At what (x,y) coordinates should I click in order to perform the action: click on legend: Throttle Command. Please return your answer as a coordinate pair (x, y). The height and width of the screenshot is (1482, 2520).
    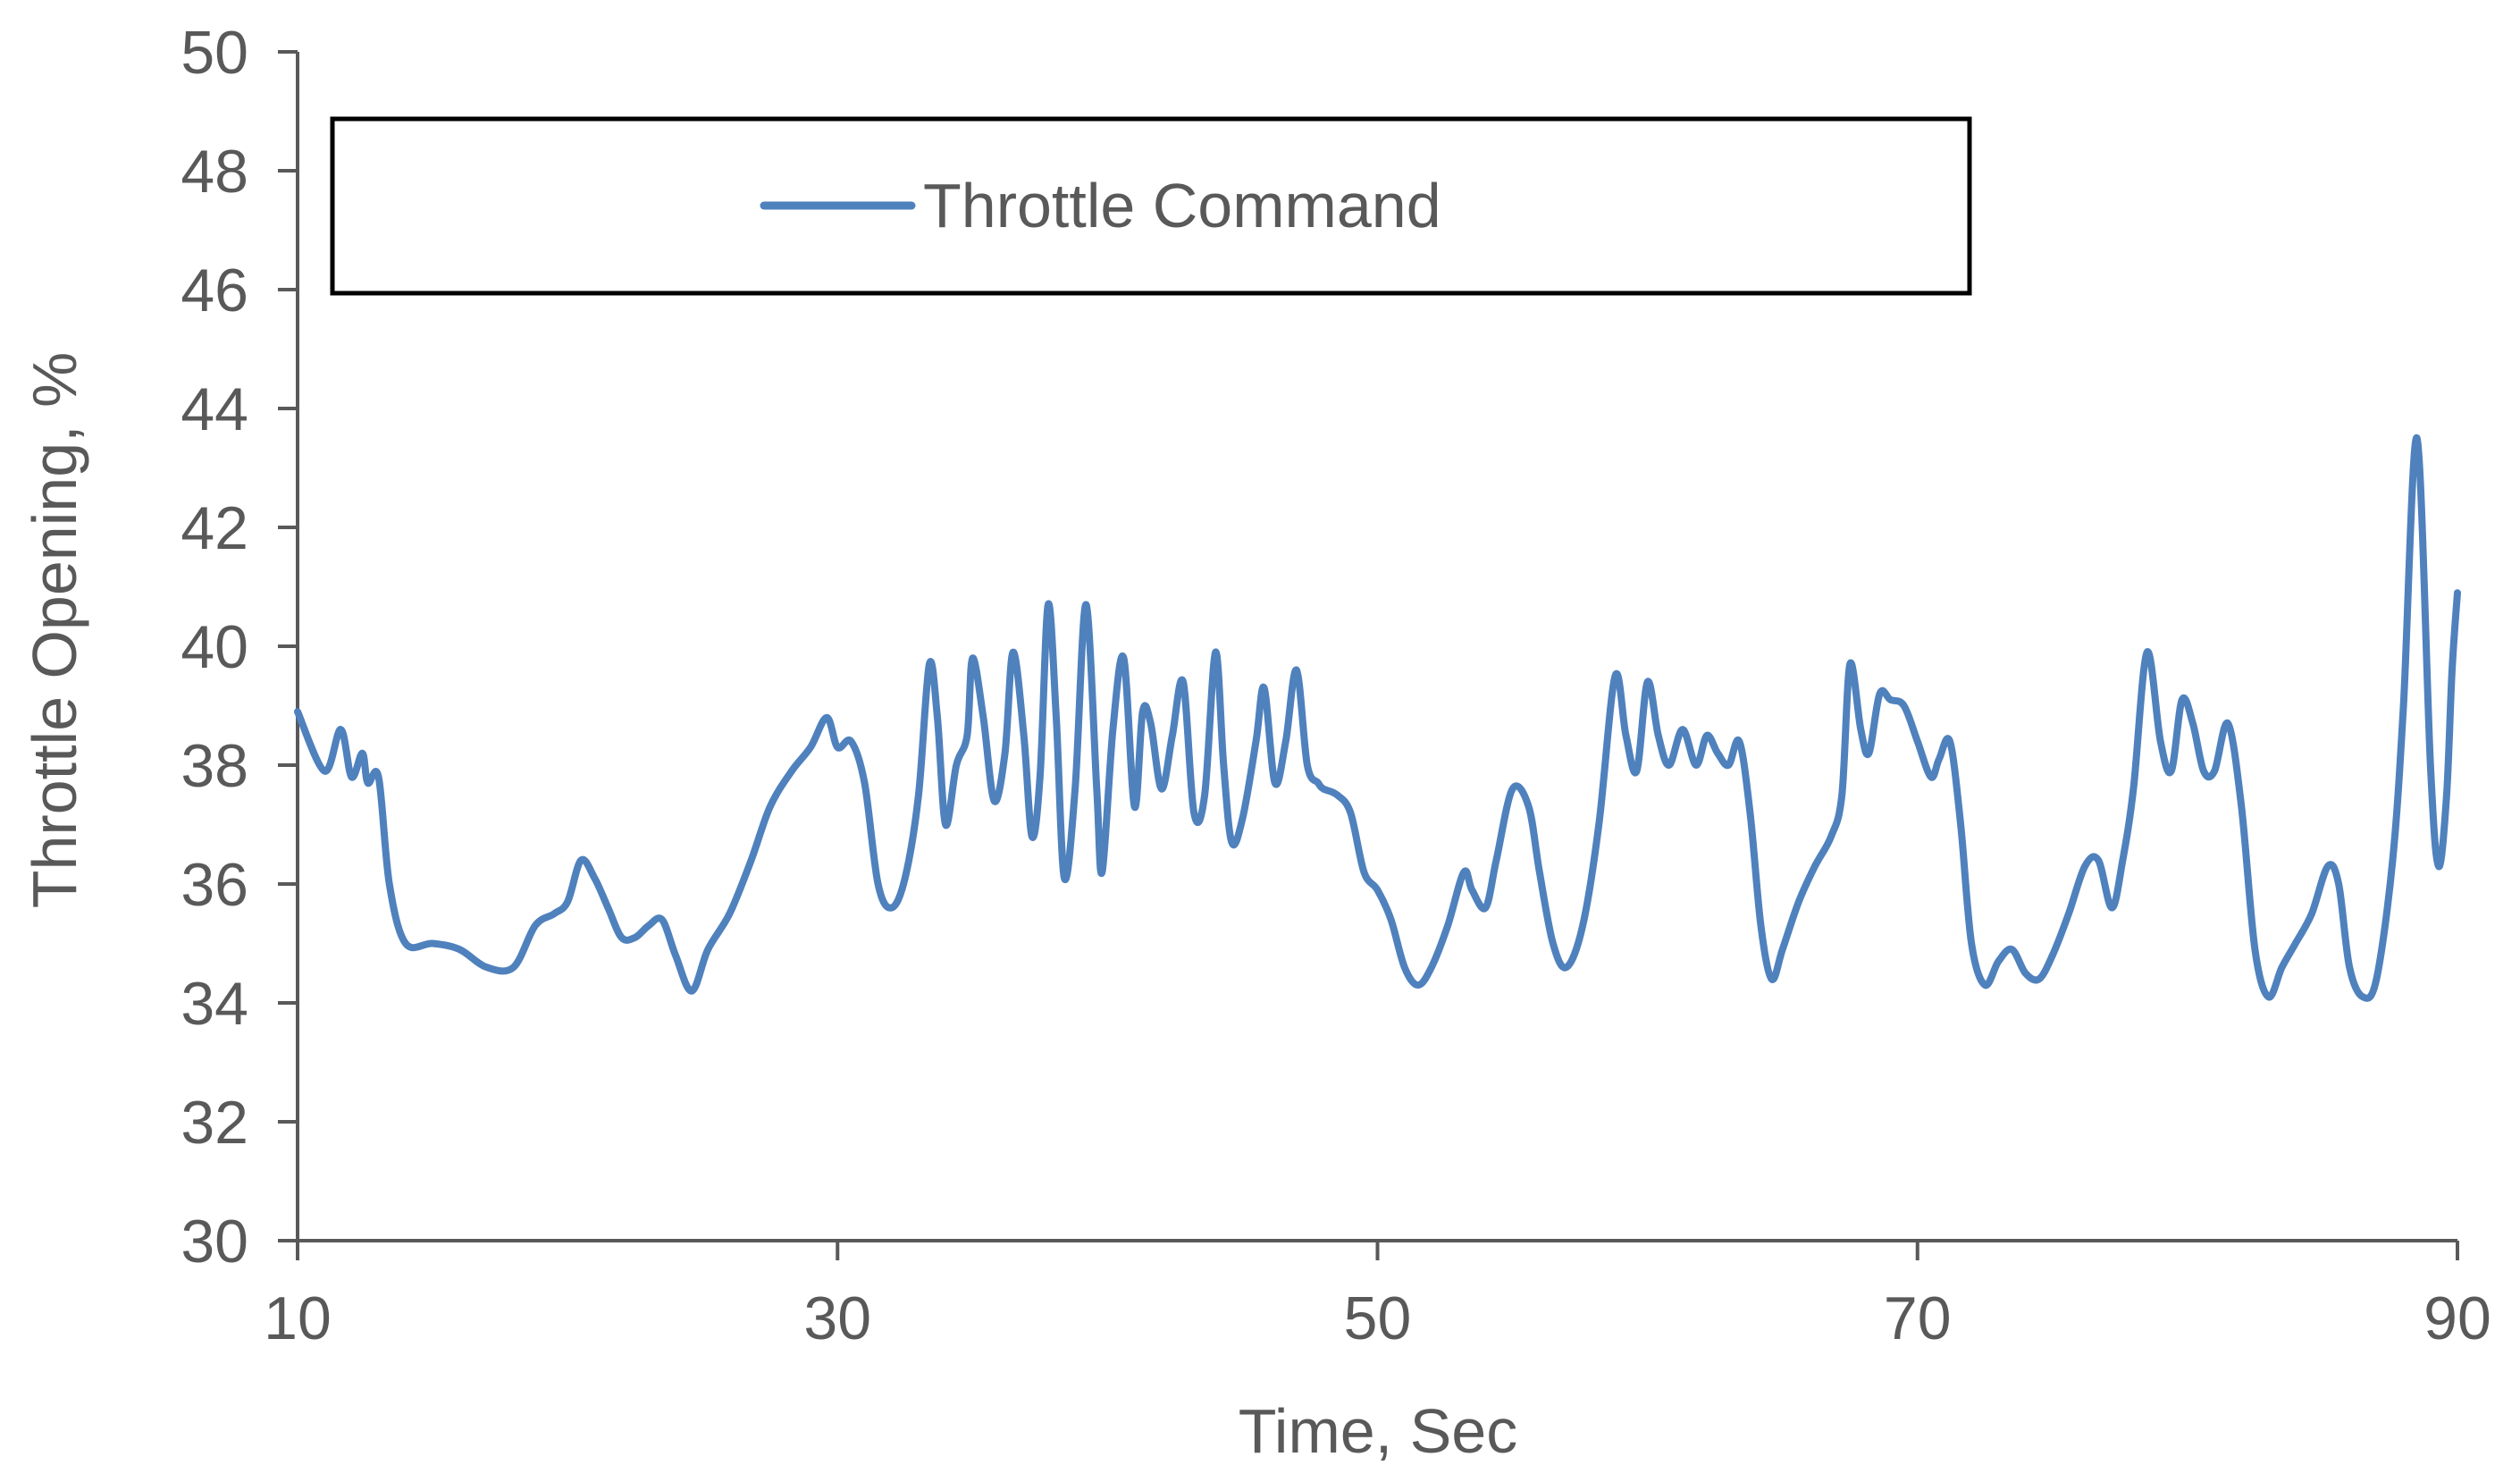
    Looking at the image, I should click on (1151, 206).